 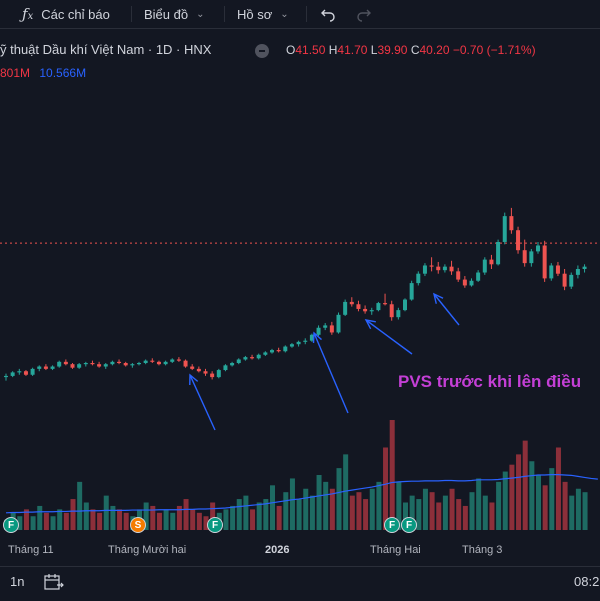 What do you see at coordinates (490, 381) in the screenshot?
I see `annotation-text: PVS trước khi lên điều` at bounding box center [490, 381].